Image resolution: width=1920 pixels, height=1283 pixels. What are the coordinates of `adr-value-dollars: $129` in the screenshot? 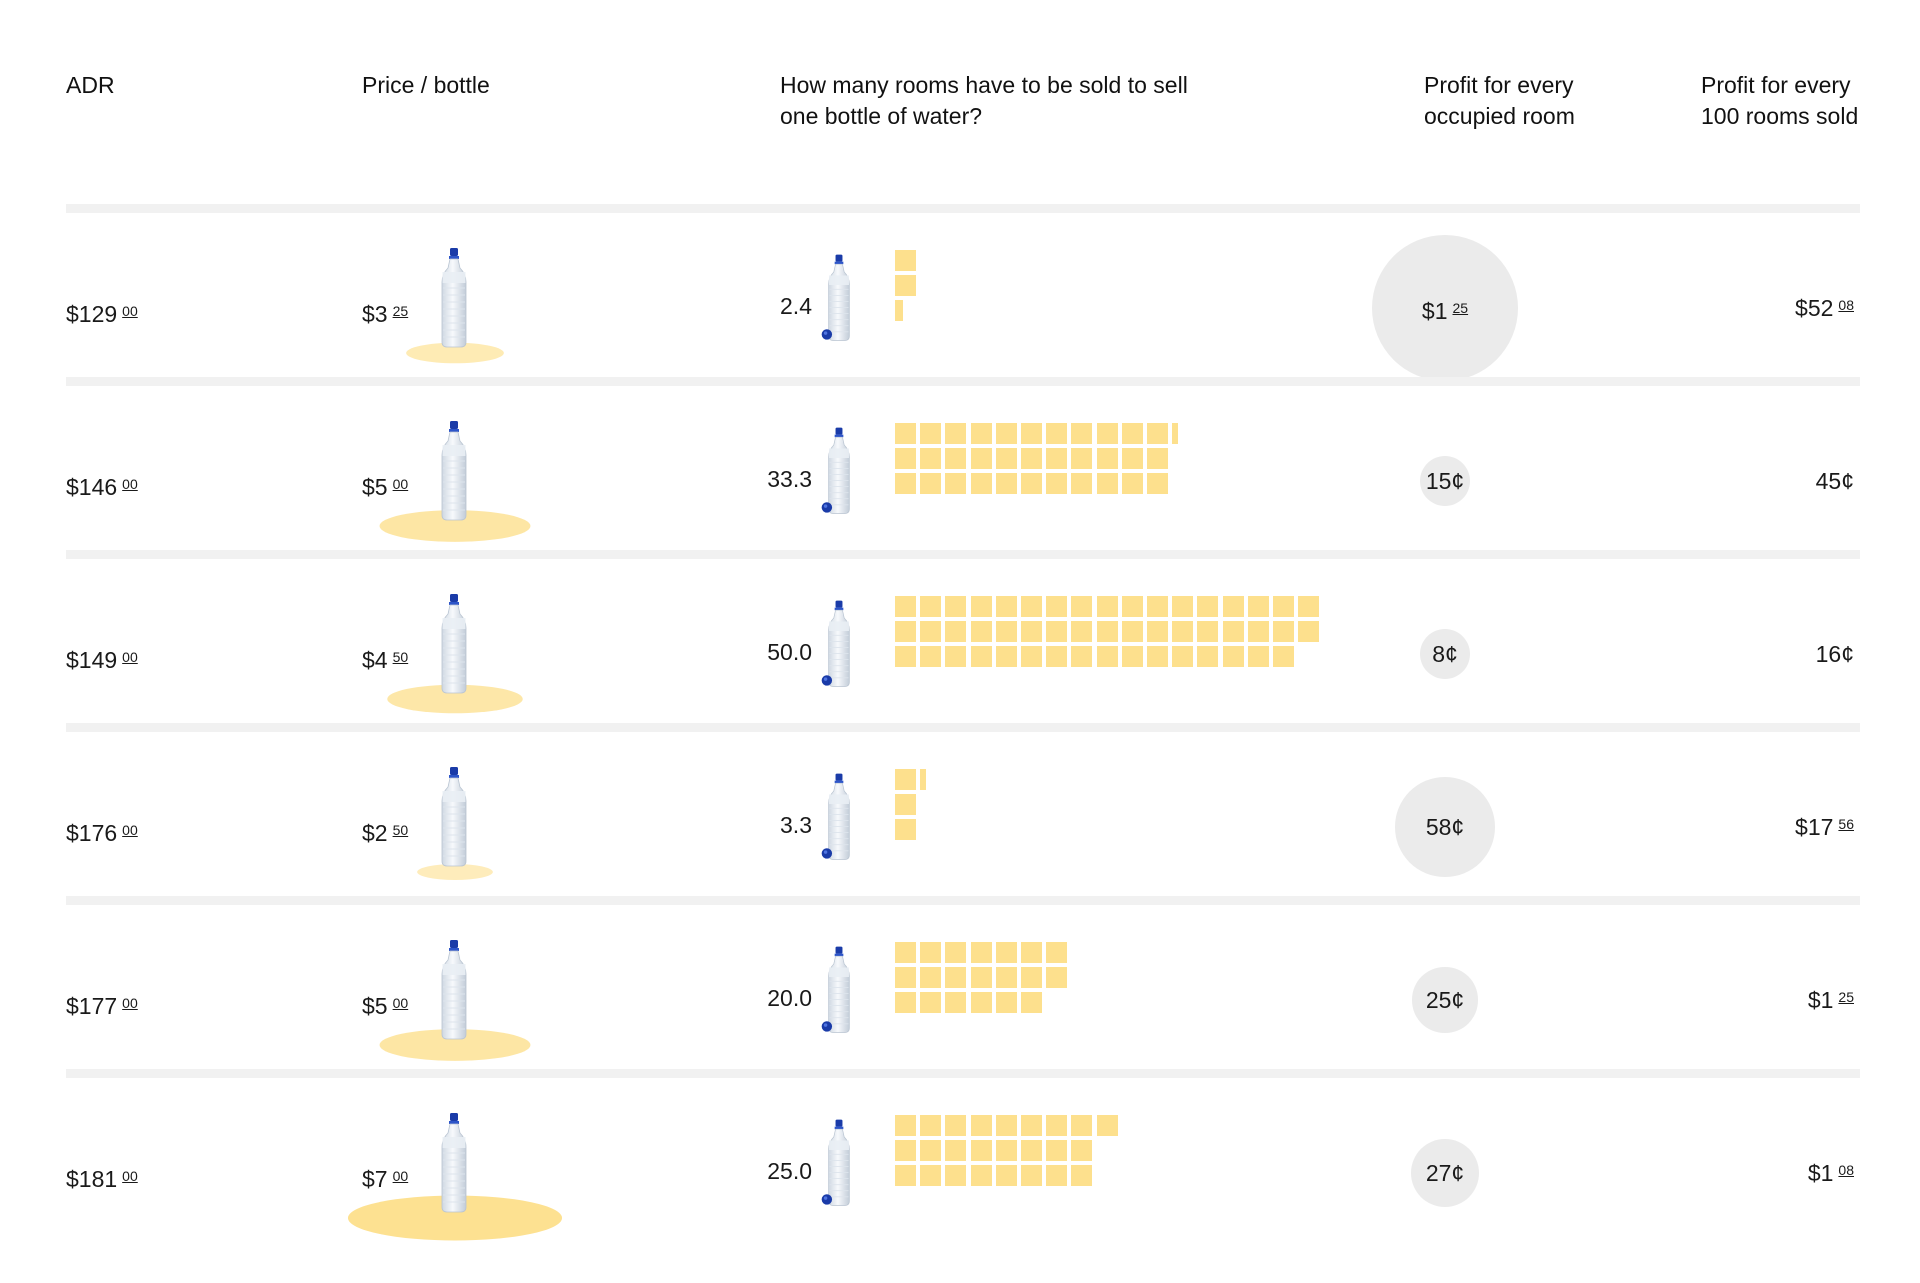 It's located at (92, 314).